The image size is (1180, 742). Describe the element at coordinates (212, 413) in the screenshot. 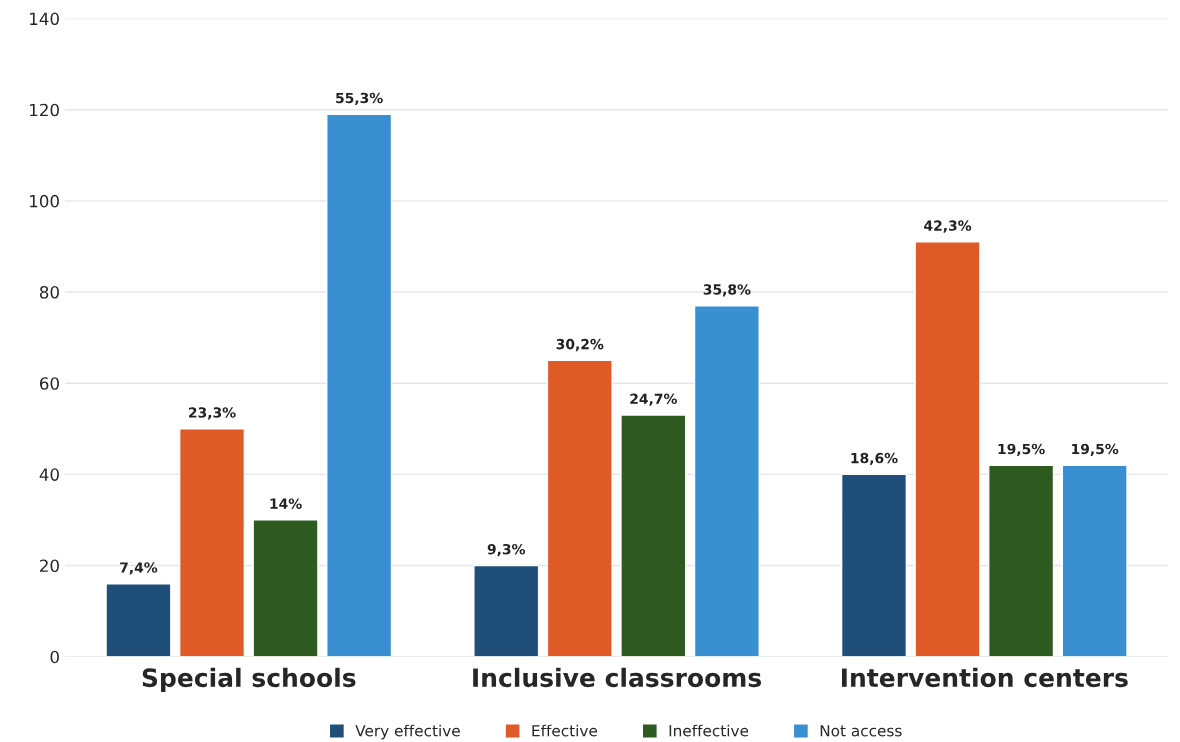

I see `annotation: 23,3%` at that location.